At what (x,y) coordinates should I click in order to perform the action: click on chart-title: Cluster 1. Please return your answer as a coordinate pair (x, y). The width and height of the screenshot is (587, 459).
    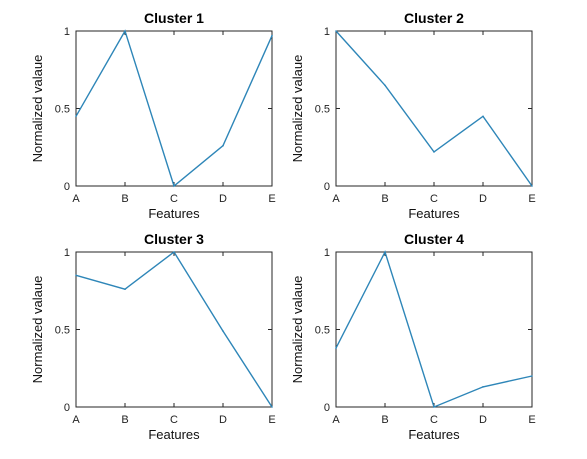
    Looking at the image, I should click on (174, 18).